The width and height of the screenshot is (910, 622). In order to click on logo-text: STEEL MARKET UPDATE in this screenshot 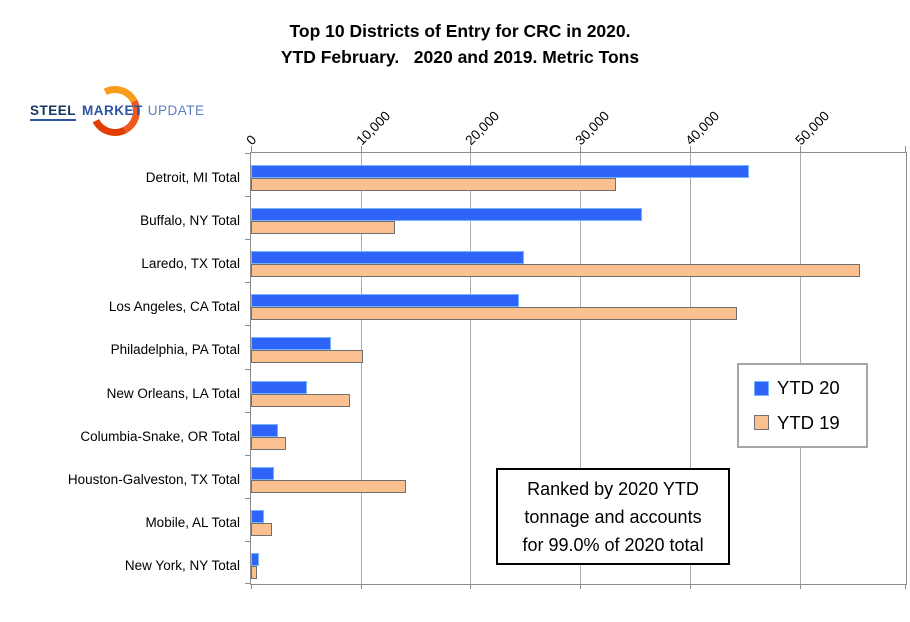, I will do `click(117, 112)`.